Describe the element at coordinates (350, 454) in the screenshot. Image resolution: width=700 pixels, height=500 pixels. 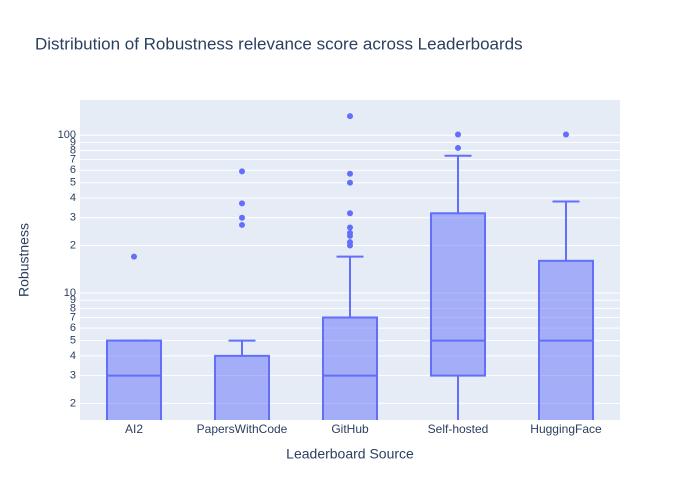
I see `x-axis-title: Leaderboard Source` at that location.